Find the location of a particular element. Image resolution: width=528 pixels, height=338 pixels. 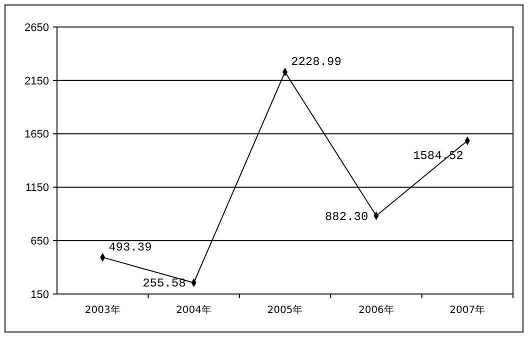

x-tick-label: 2007年 is located at coordinates (468, 310).